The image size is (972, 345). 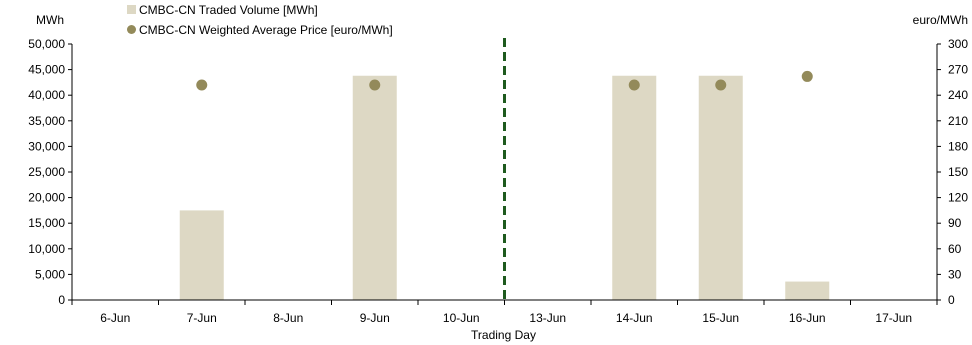 What do you see at coordinates (46, 44) in the screenshot?
I see `y-left-tick-label: 50,000` at bounding box center [46, 44].